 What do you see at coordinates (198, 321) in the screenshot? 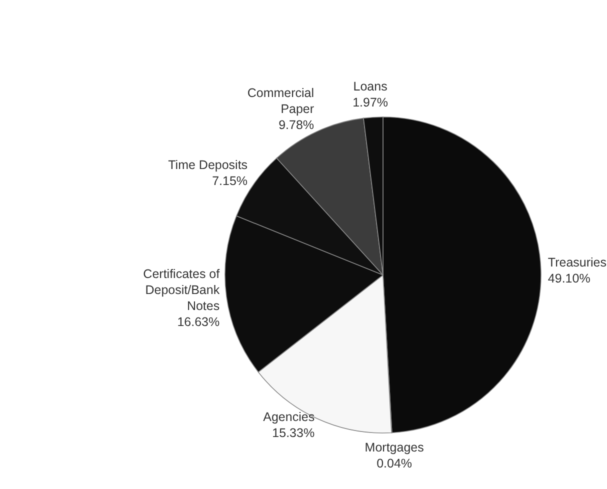
I see `data-label: 16.63%` at bounding box center [198, 321].